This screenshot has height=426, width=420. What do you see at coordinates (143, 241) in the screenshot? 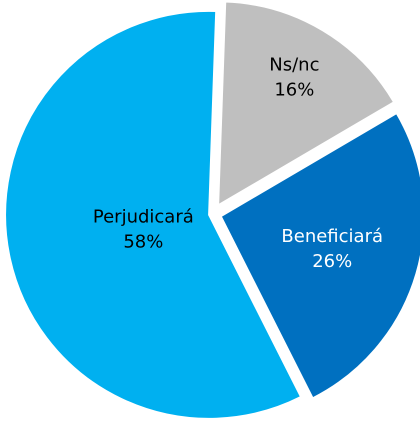
I see `slice-value: 58%` at bounding box center [143, 241].